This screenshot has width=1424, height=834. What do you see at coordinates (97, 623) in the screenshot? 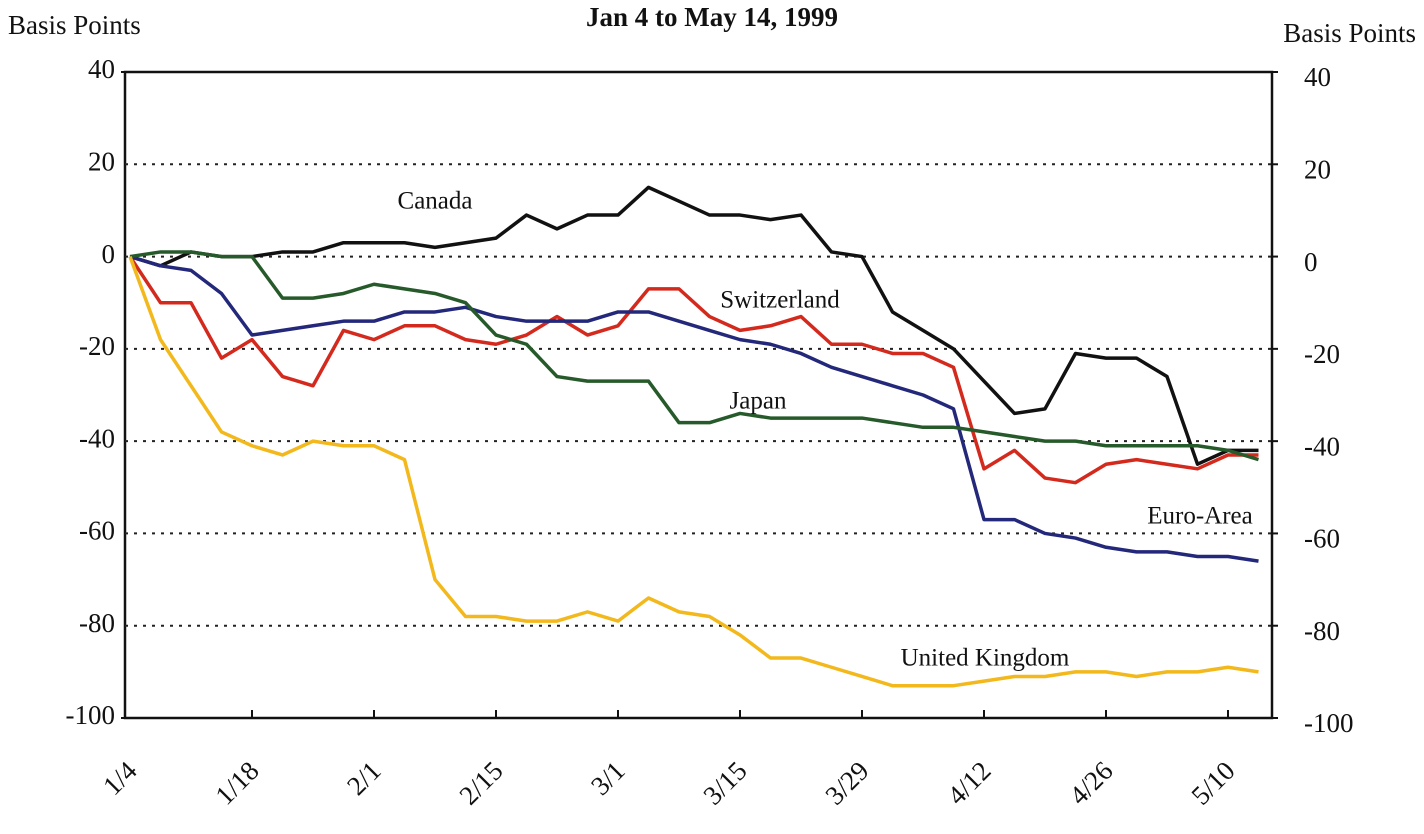
I see `y-tick-label: -80` at bounding box center [97, 623].